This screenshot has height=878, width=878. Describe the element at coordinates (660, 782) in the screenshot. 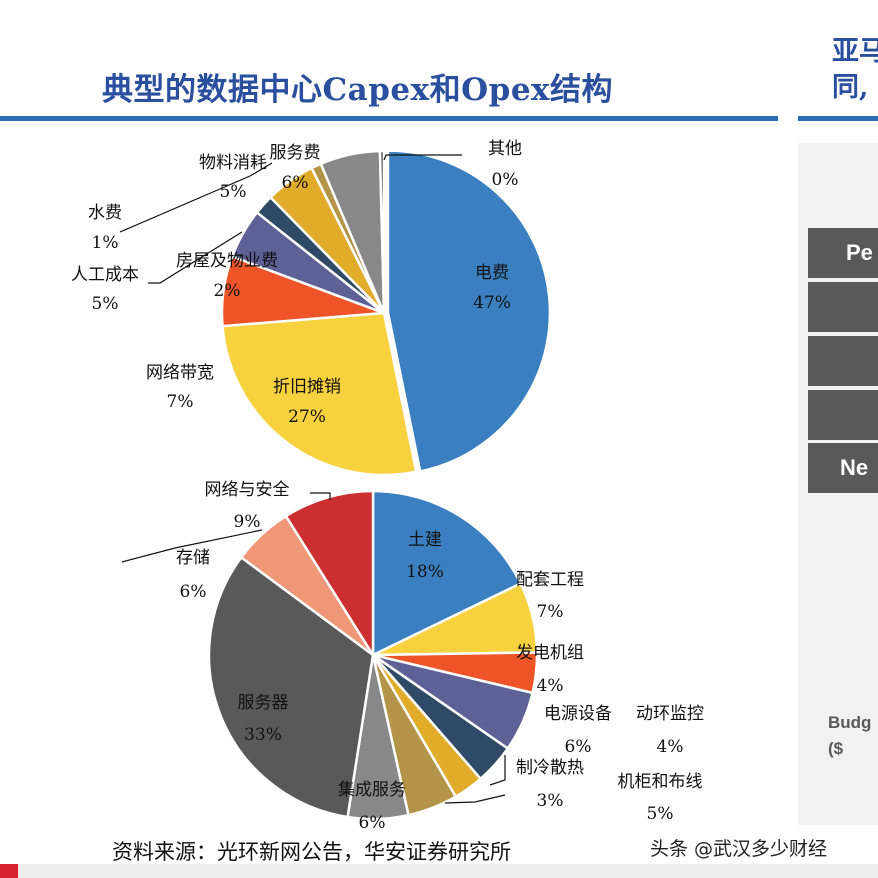

I see `slice-label: 机柜和布线` at that location.